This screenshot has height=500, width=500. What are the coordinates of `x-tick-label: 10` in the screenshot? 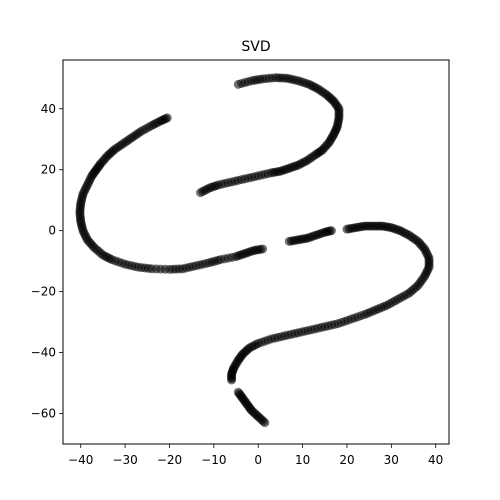 It's located at (302, 460).